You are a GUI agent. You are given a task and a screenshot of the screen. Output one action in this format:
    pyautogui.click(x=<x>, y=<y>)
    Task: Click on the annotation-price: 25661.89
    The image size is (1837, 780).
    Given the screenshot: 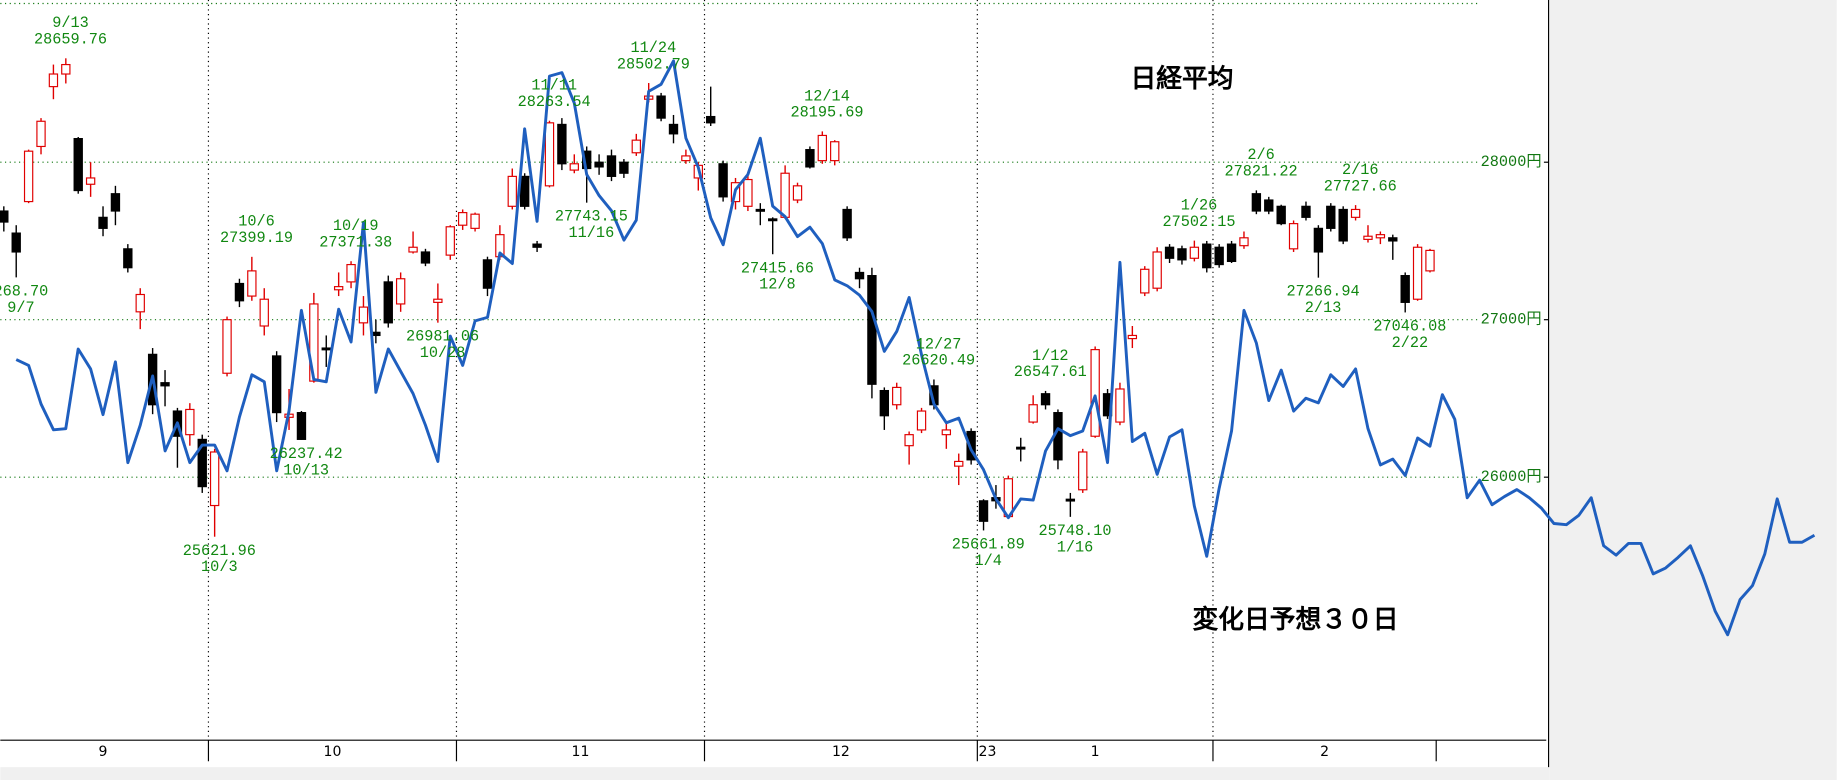 What is the action you would take?
    pyautogui.click(x=988, y=544)
    